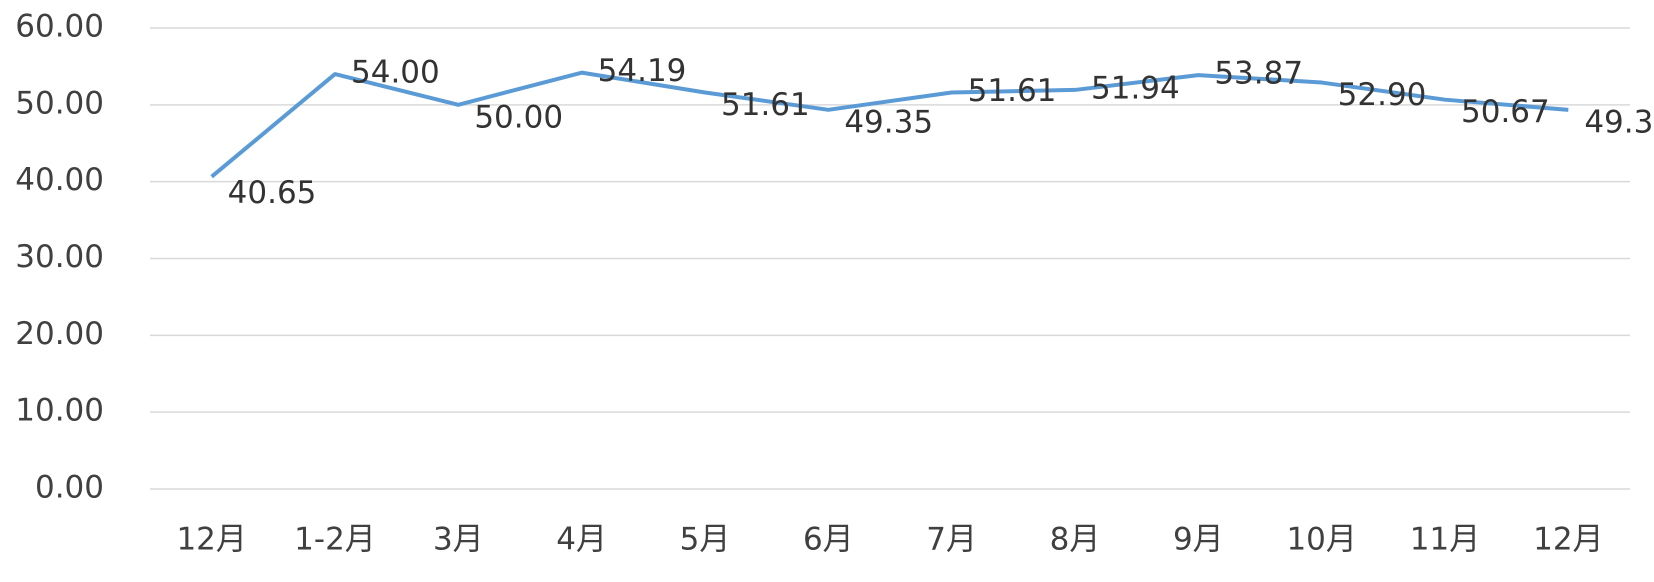 The image size is (1654, 582). Describe the element at coordinates (59, 103) in the screenshot. I see `y-tick-label: 50.00` at that location.